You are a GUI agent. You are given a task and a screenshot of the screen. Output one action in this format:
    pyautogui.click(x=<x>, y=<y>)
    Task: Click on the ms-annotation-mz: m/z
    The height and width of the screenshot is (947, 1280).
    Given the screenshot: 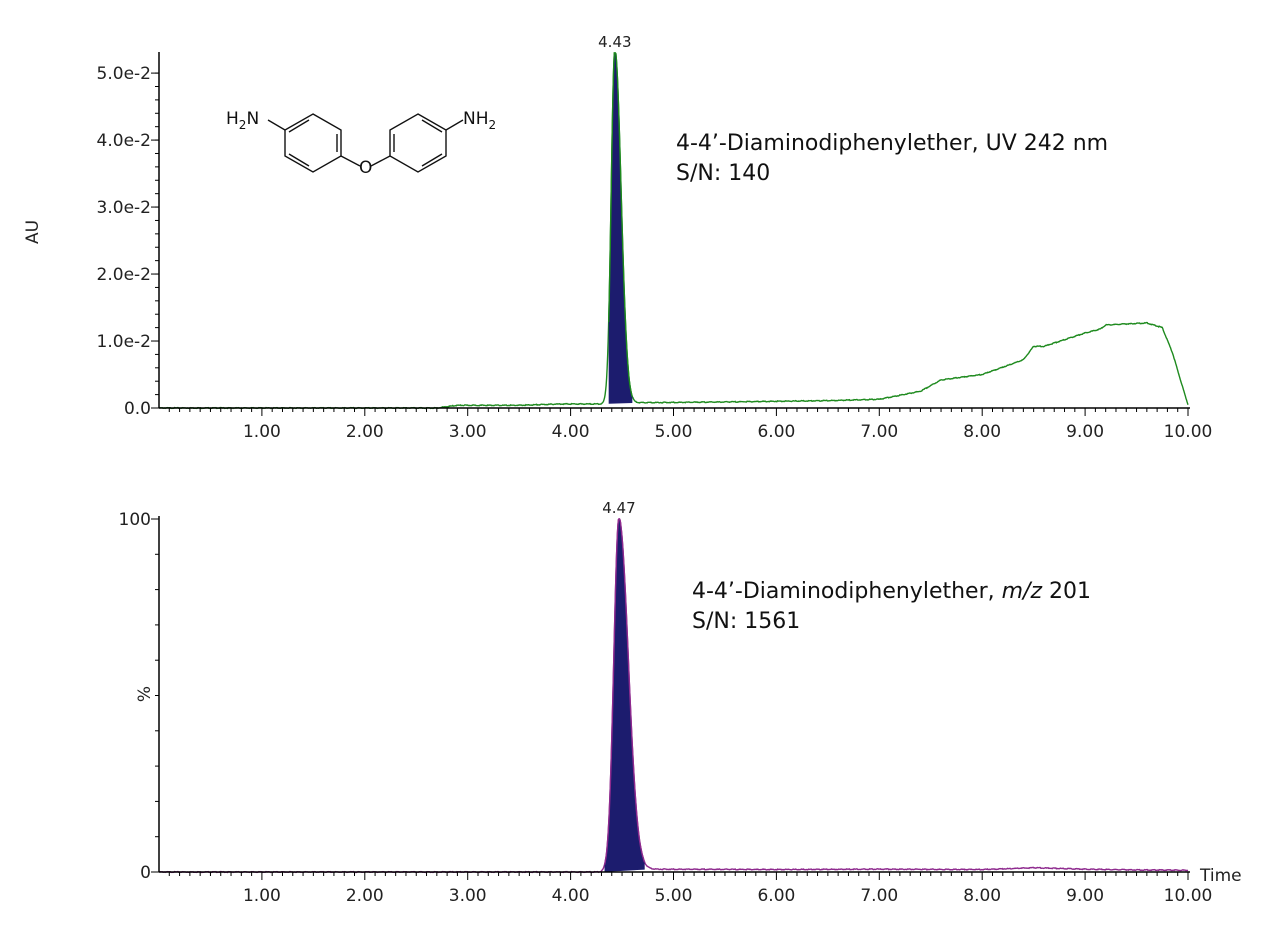 What is the action you would take?
    pyautogui.click(x=1022, y=591)
    